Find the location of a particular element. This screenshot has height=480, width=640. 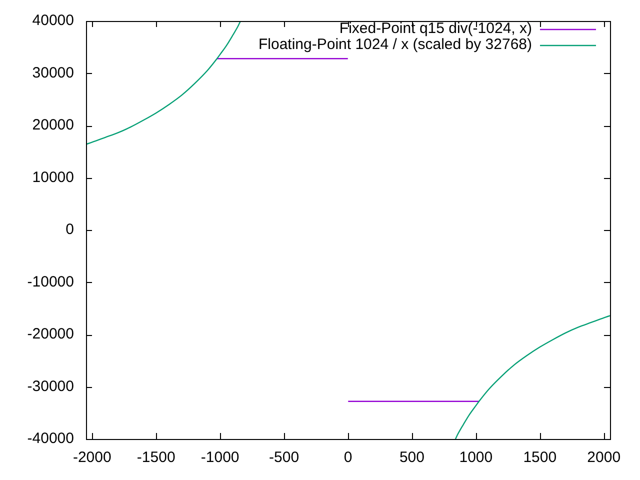

y-tick-label: 40000 is located at coordinates (53, 21).